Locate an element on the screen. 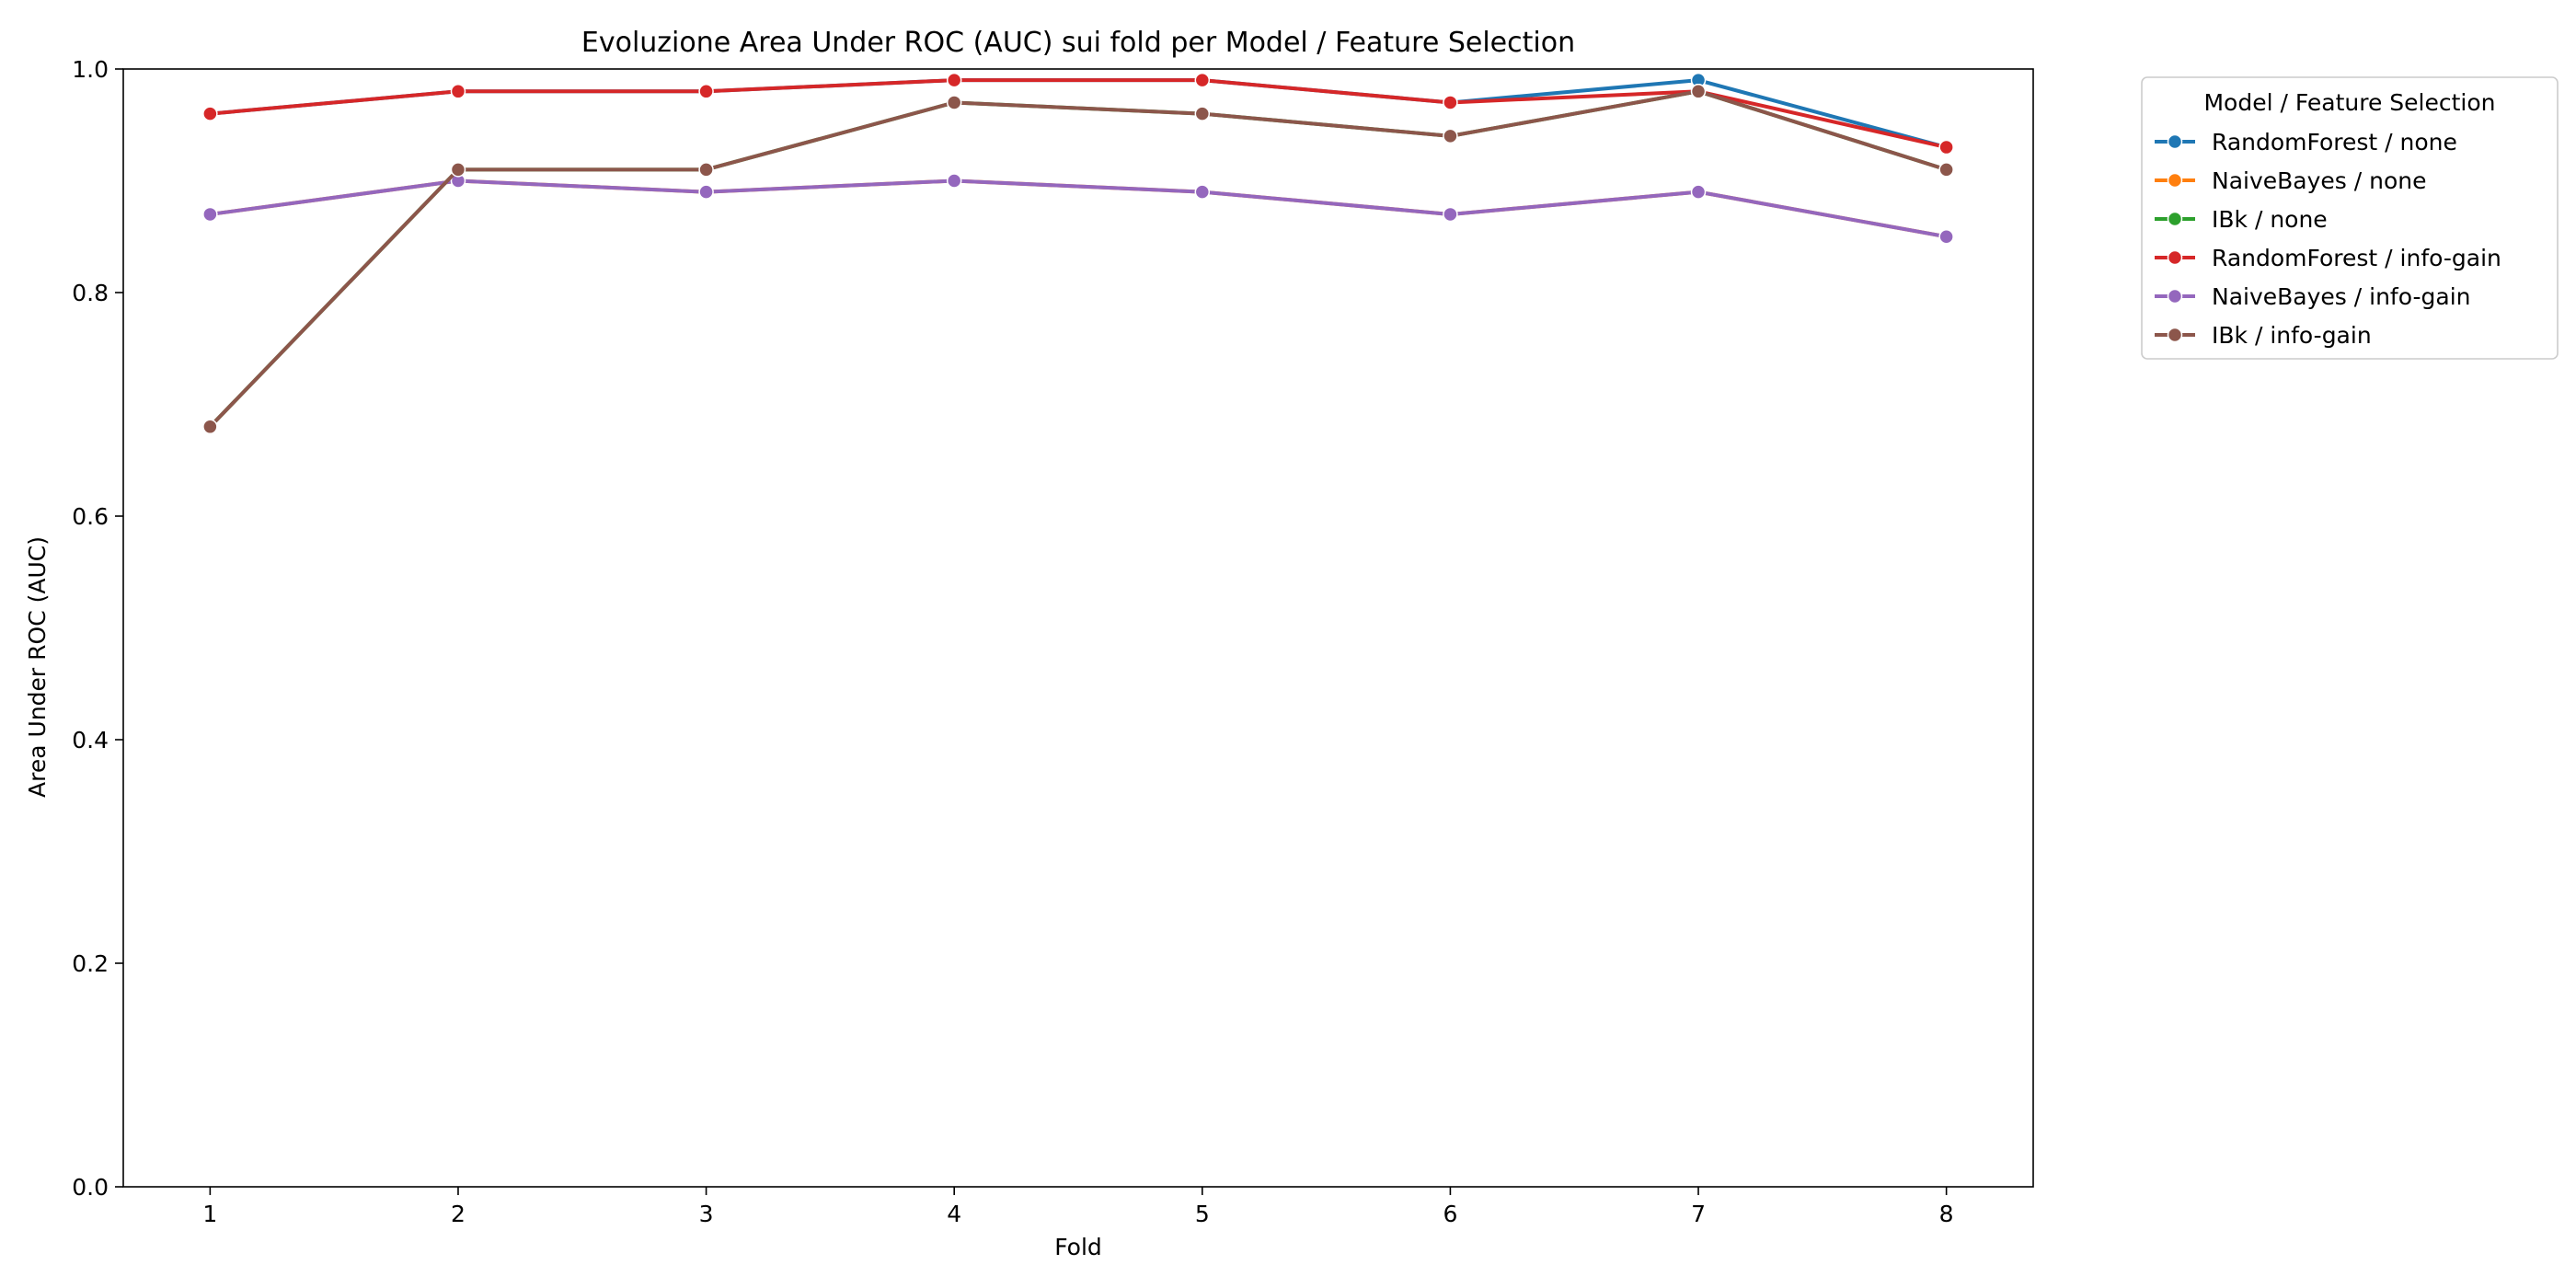 The width and height of the screenshot is (2576, 1288). series-randomforest-info-gain is located at coordinates (1078, 113).